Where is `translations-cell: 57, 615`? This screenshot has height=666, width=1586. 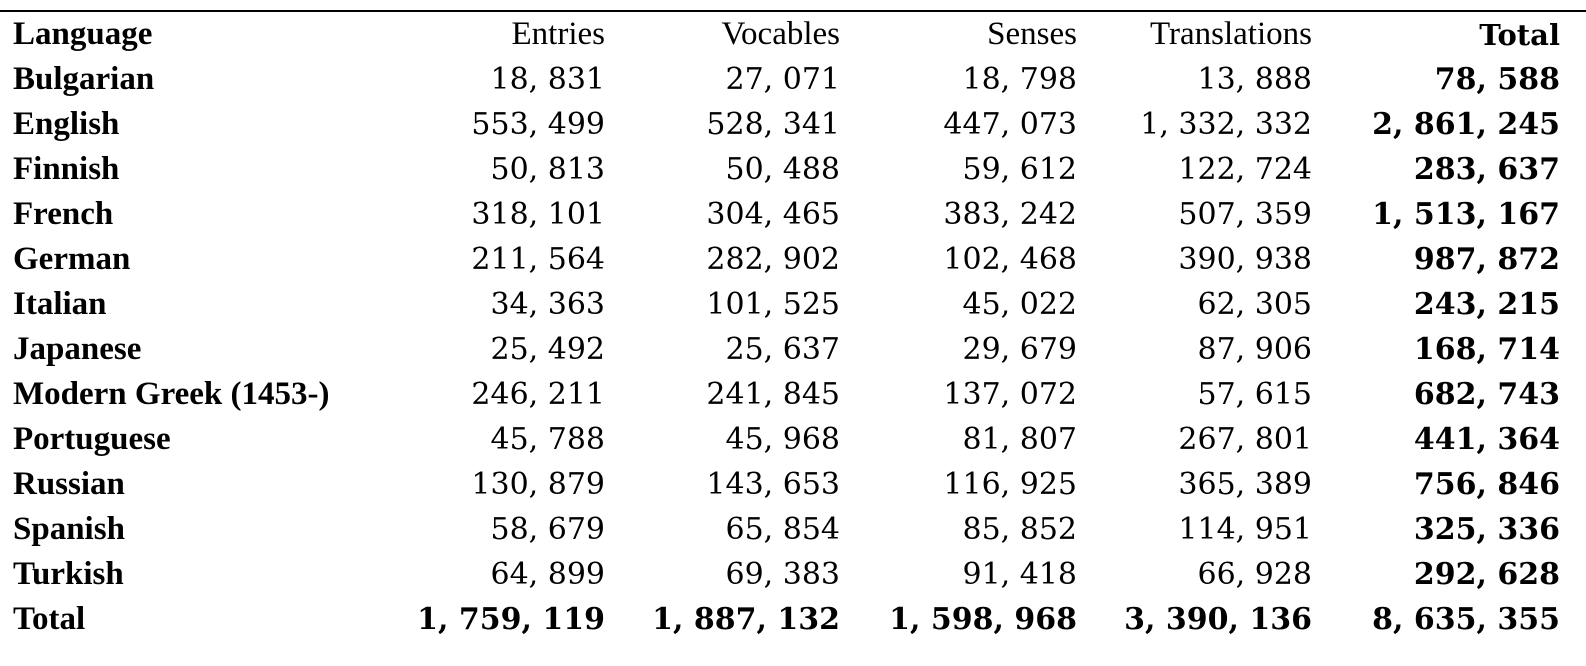 translations-cell: 57, 615 is located at coordinates (1254, 394).